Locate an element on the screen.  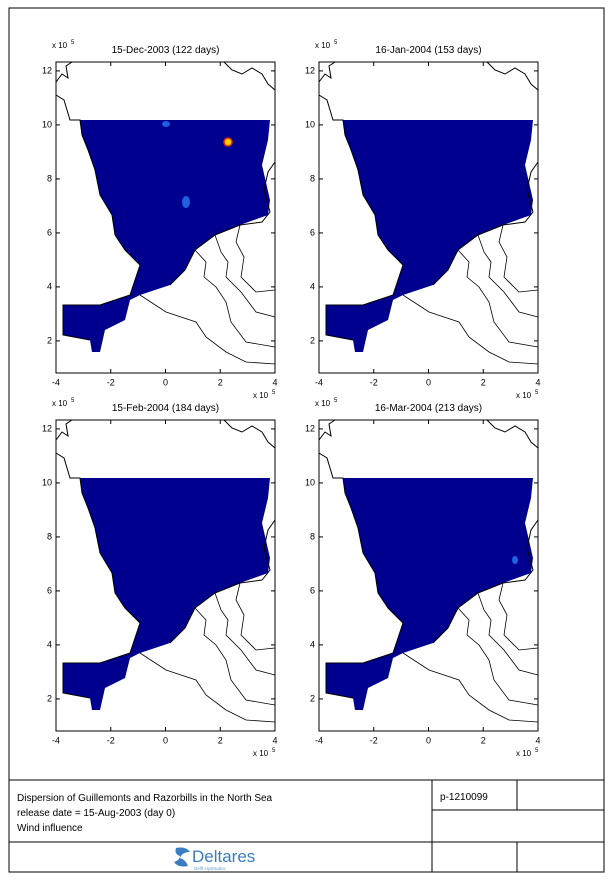
hotspot is located at coordinates (228, 142).